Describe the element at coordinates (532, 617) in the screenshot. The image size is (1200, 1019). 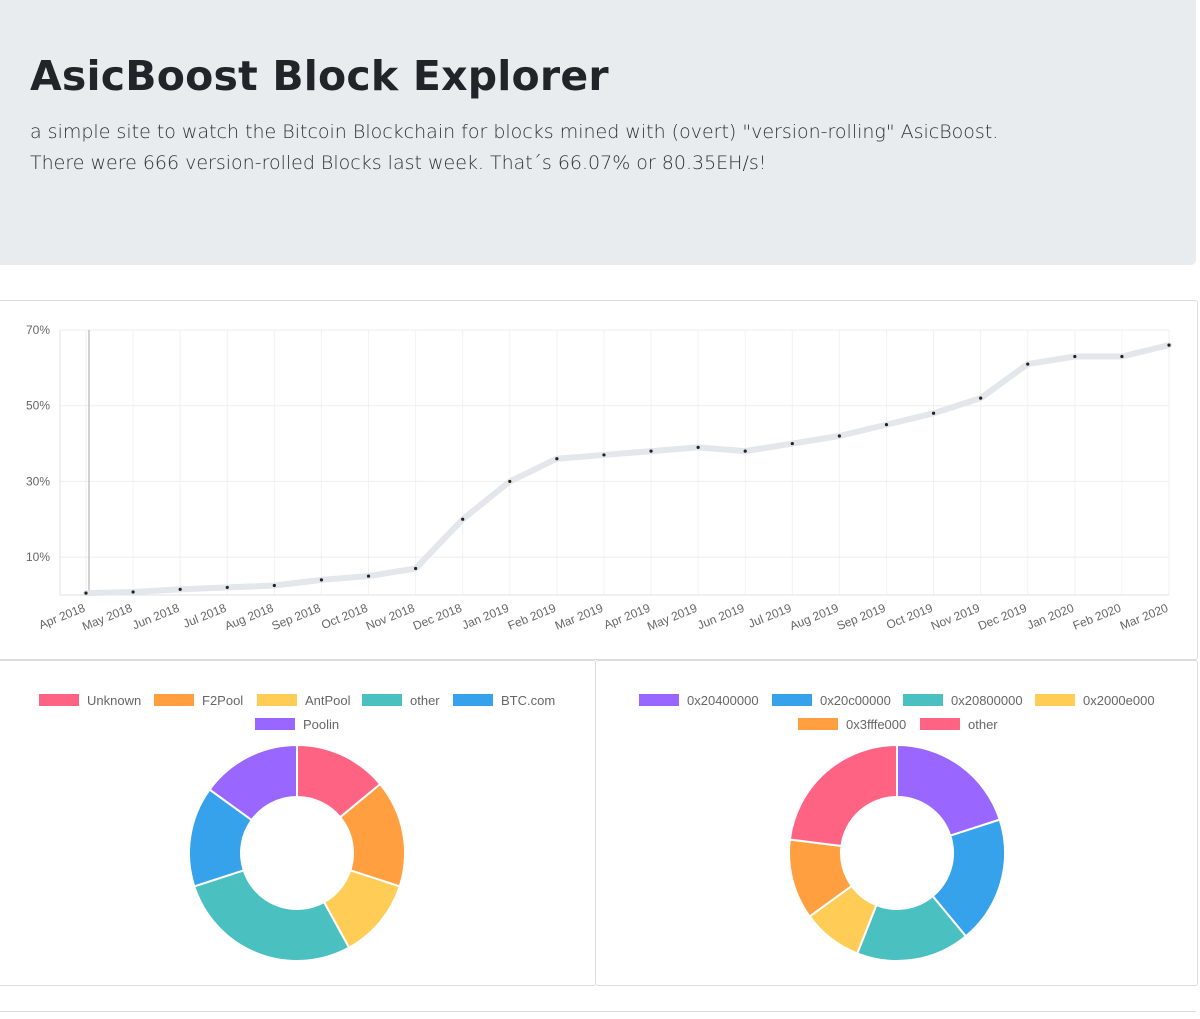
I see `x-tick-label: Feb 2019` at that location.